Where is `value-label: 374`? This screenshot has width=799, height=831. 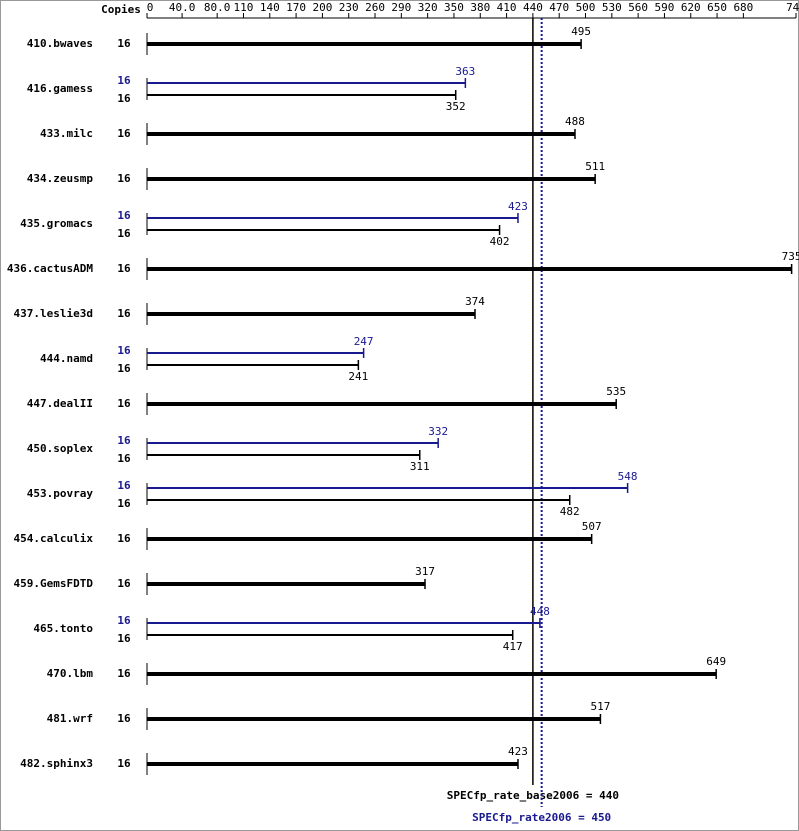
value-label: 374 is located at coordinates (475, 301).